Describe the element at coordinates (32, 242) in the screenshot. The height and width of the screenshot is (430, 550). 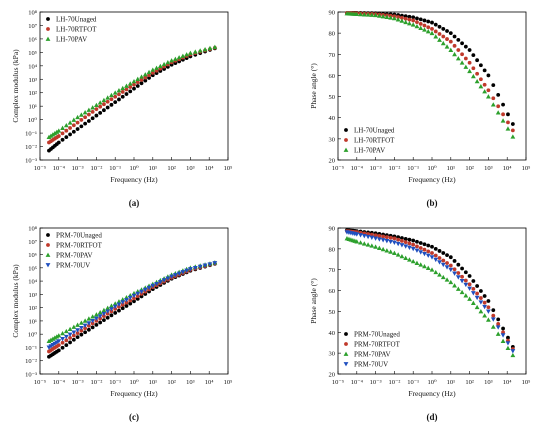
I see `y-tick-label: 10⁷` at that location.